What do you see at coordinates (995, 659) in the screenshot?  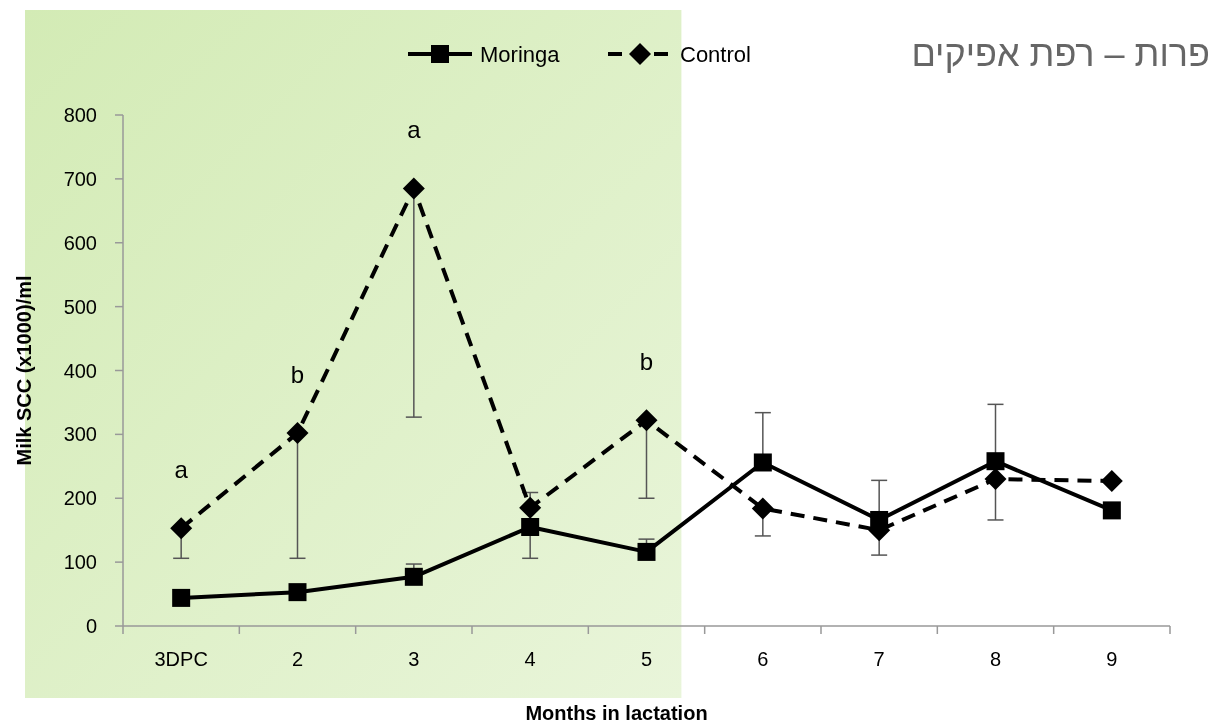 I see `x-tick-label: 8` at bounding box center [995, 659].